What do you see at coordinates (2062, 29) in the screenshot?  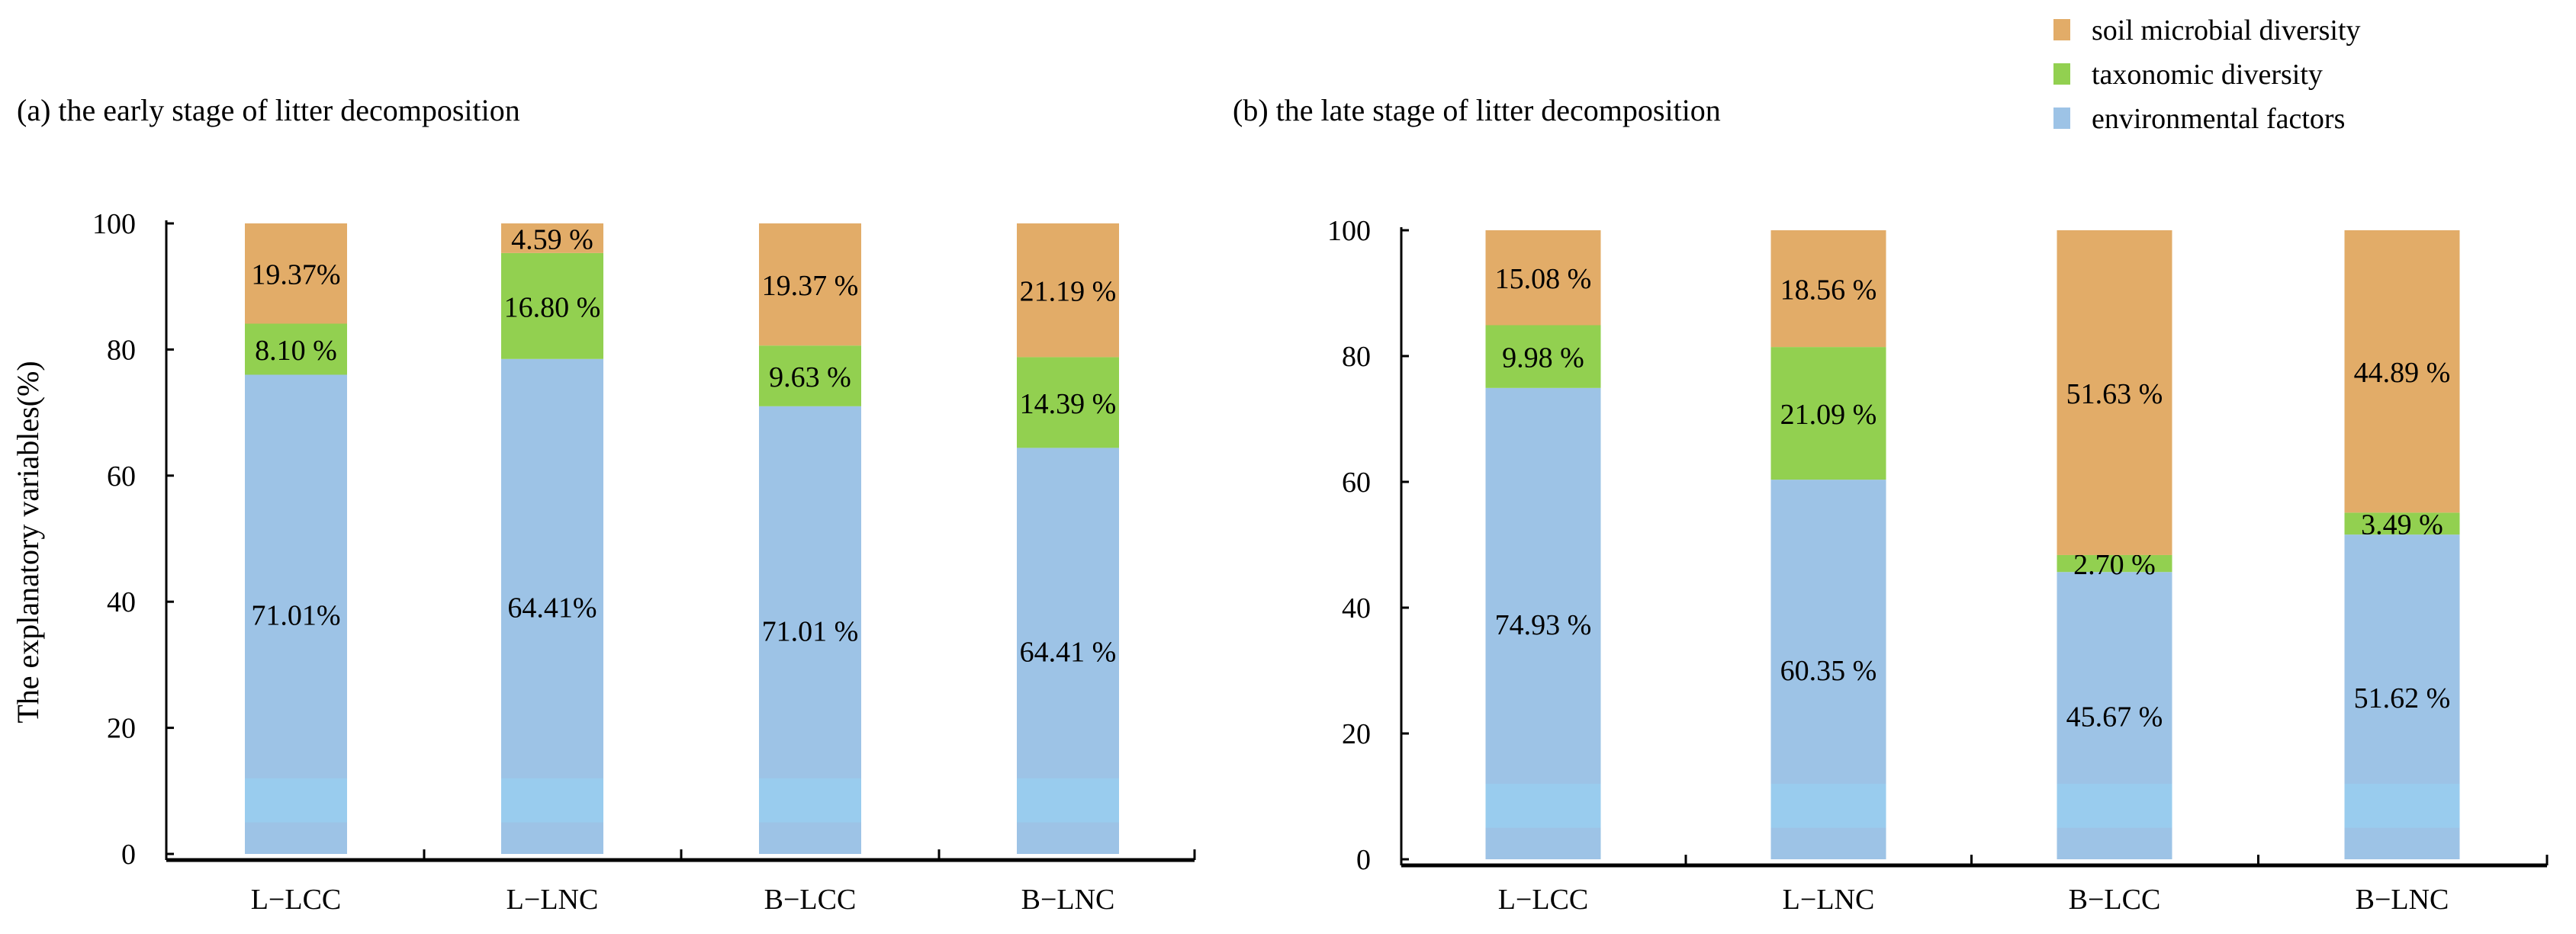 I see `legend-swatch-soil` at bounding box center [2062, 29].